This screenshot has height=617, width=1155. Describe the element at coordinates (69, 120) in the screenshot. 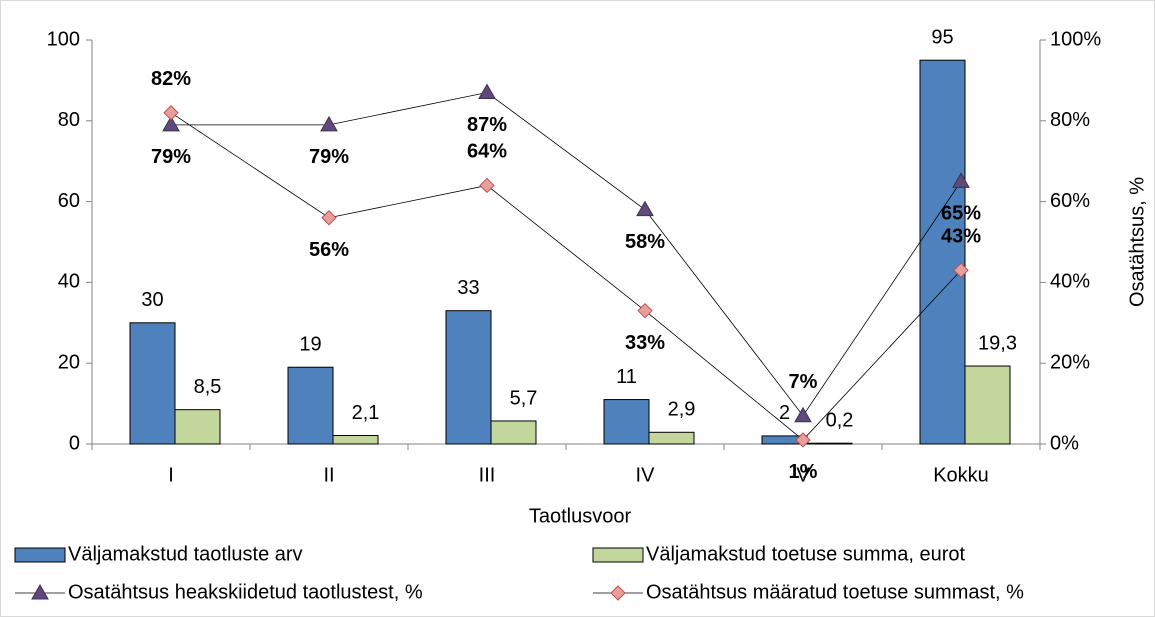

I see `y-tick-label: 80` at that location.